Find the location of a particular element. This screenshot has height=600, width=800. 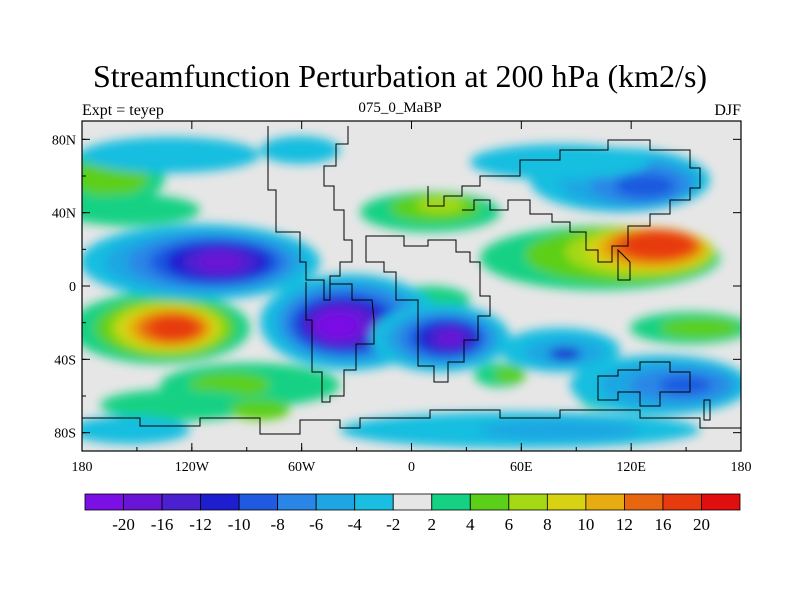

y-tick-label: 40N is located at coordinates (64, 214).